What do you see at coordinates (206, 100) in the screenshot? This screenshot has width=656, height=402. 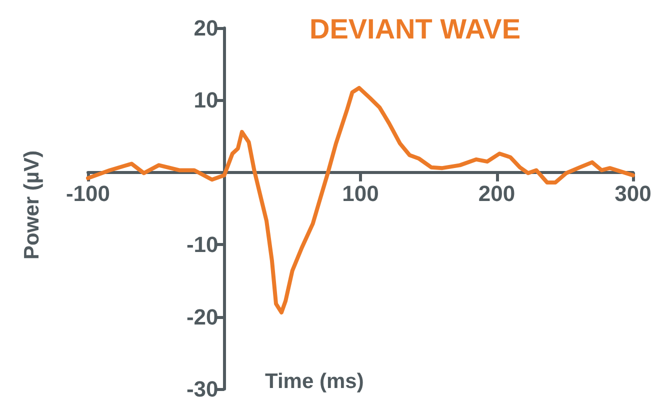 I see `y-tick-label: 10` at bounding box center [206, 100].